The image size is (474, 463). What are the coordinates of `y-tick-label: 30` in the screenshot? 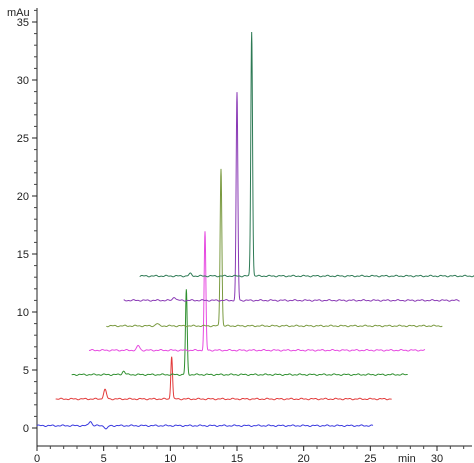 It's located at (23, 81).